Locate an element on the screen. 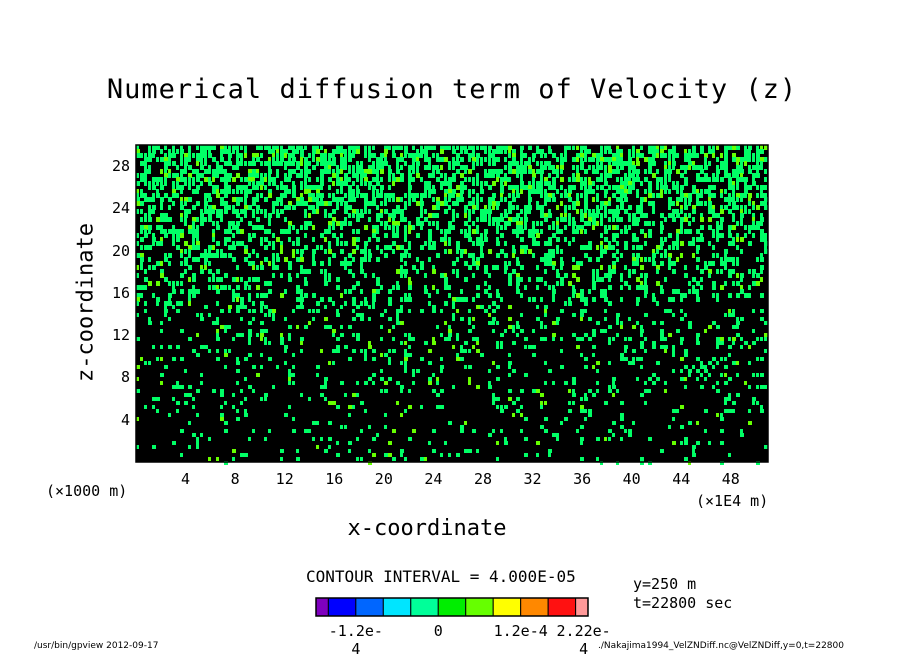 Image resolution: width=904 pixels, height=658 pixels. contour-interval-label: CONTOUR INTERVAL = 4.000E-05 is located at coordinates (441, 576).